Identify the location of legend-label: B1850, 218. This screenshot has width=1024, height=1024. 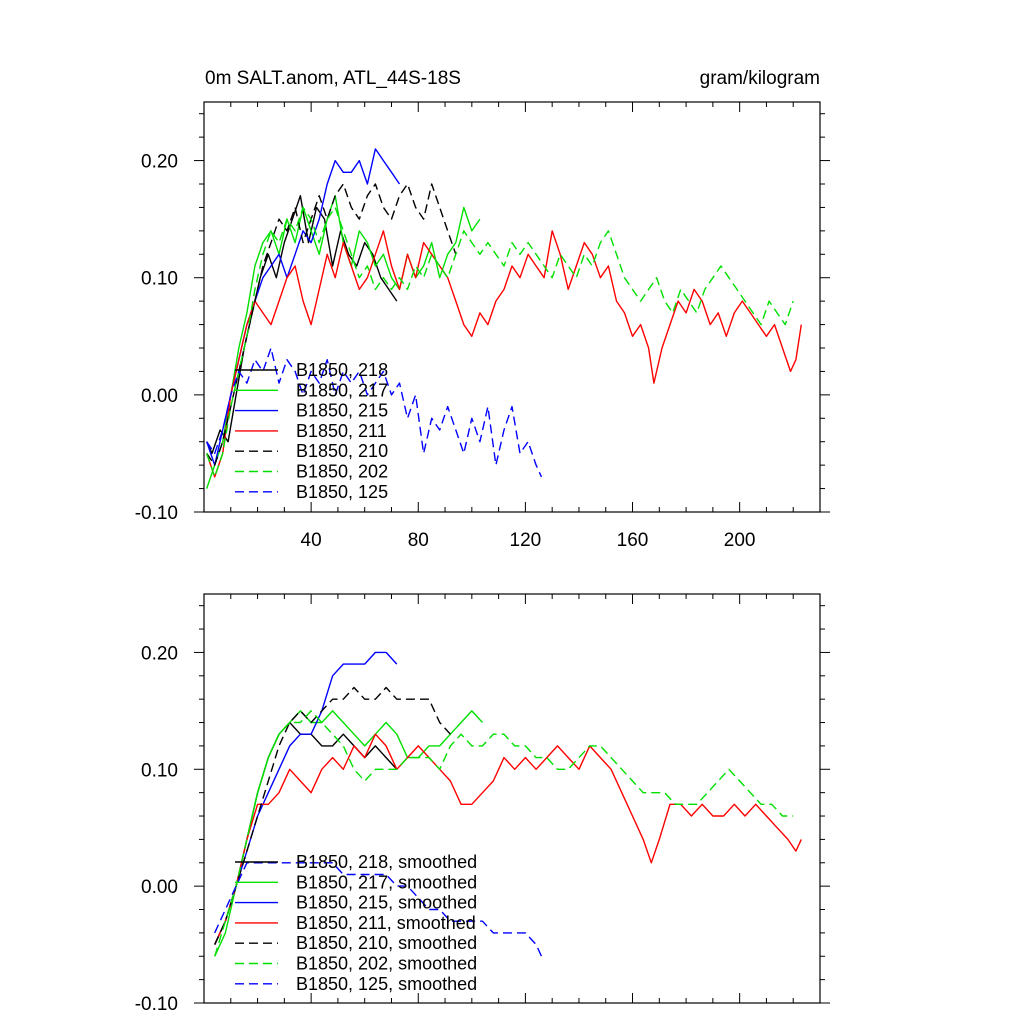
(342, 370).